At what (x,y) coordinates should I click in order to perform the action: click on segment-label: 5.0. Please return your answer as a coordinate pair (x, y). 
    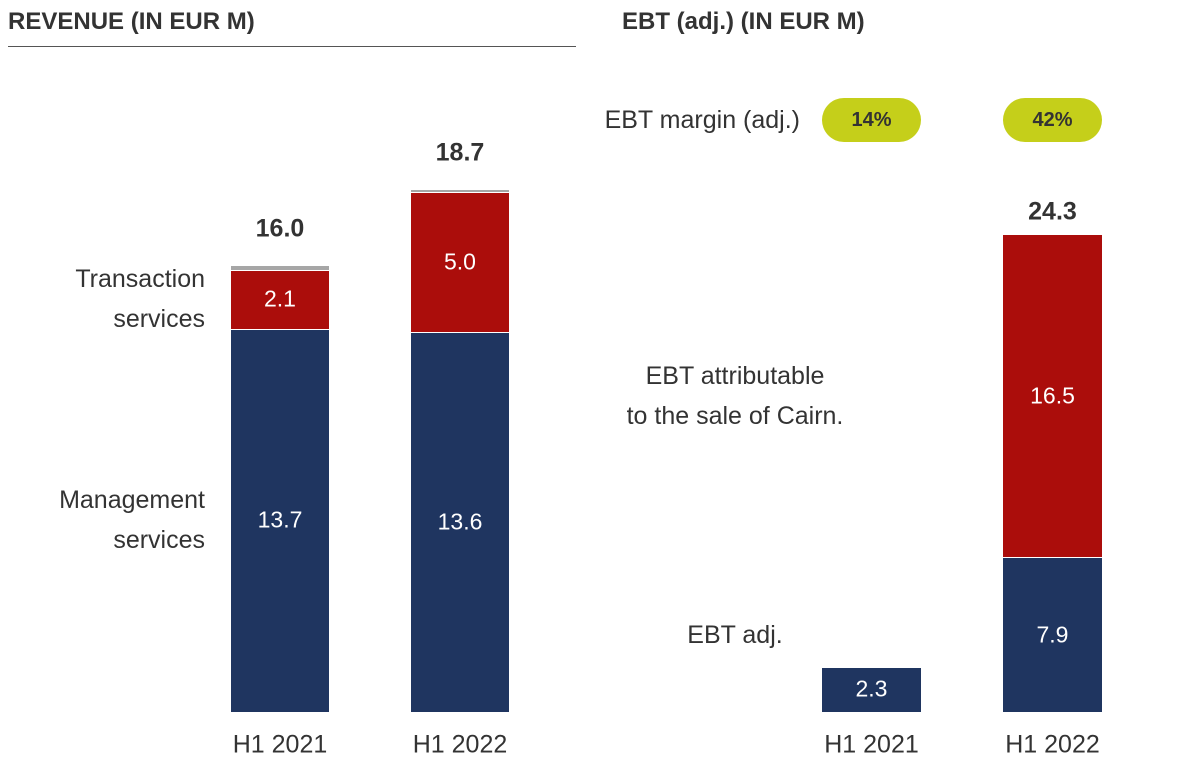
    Looking at the image, I should click on (460, 261).